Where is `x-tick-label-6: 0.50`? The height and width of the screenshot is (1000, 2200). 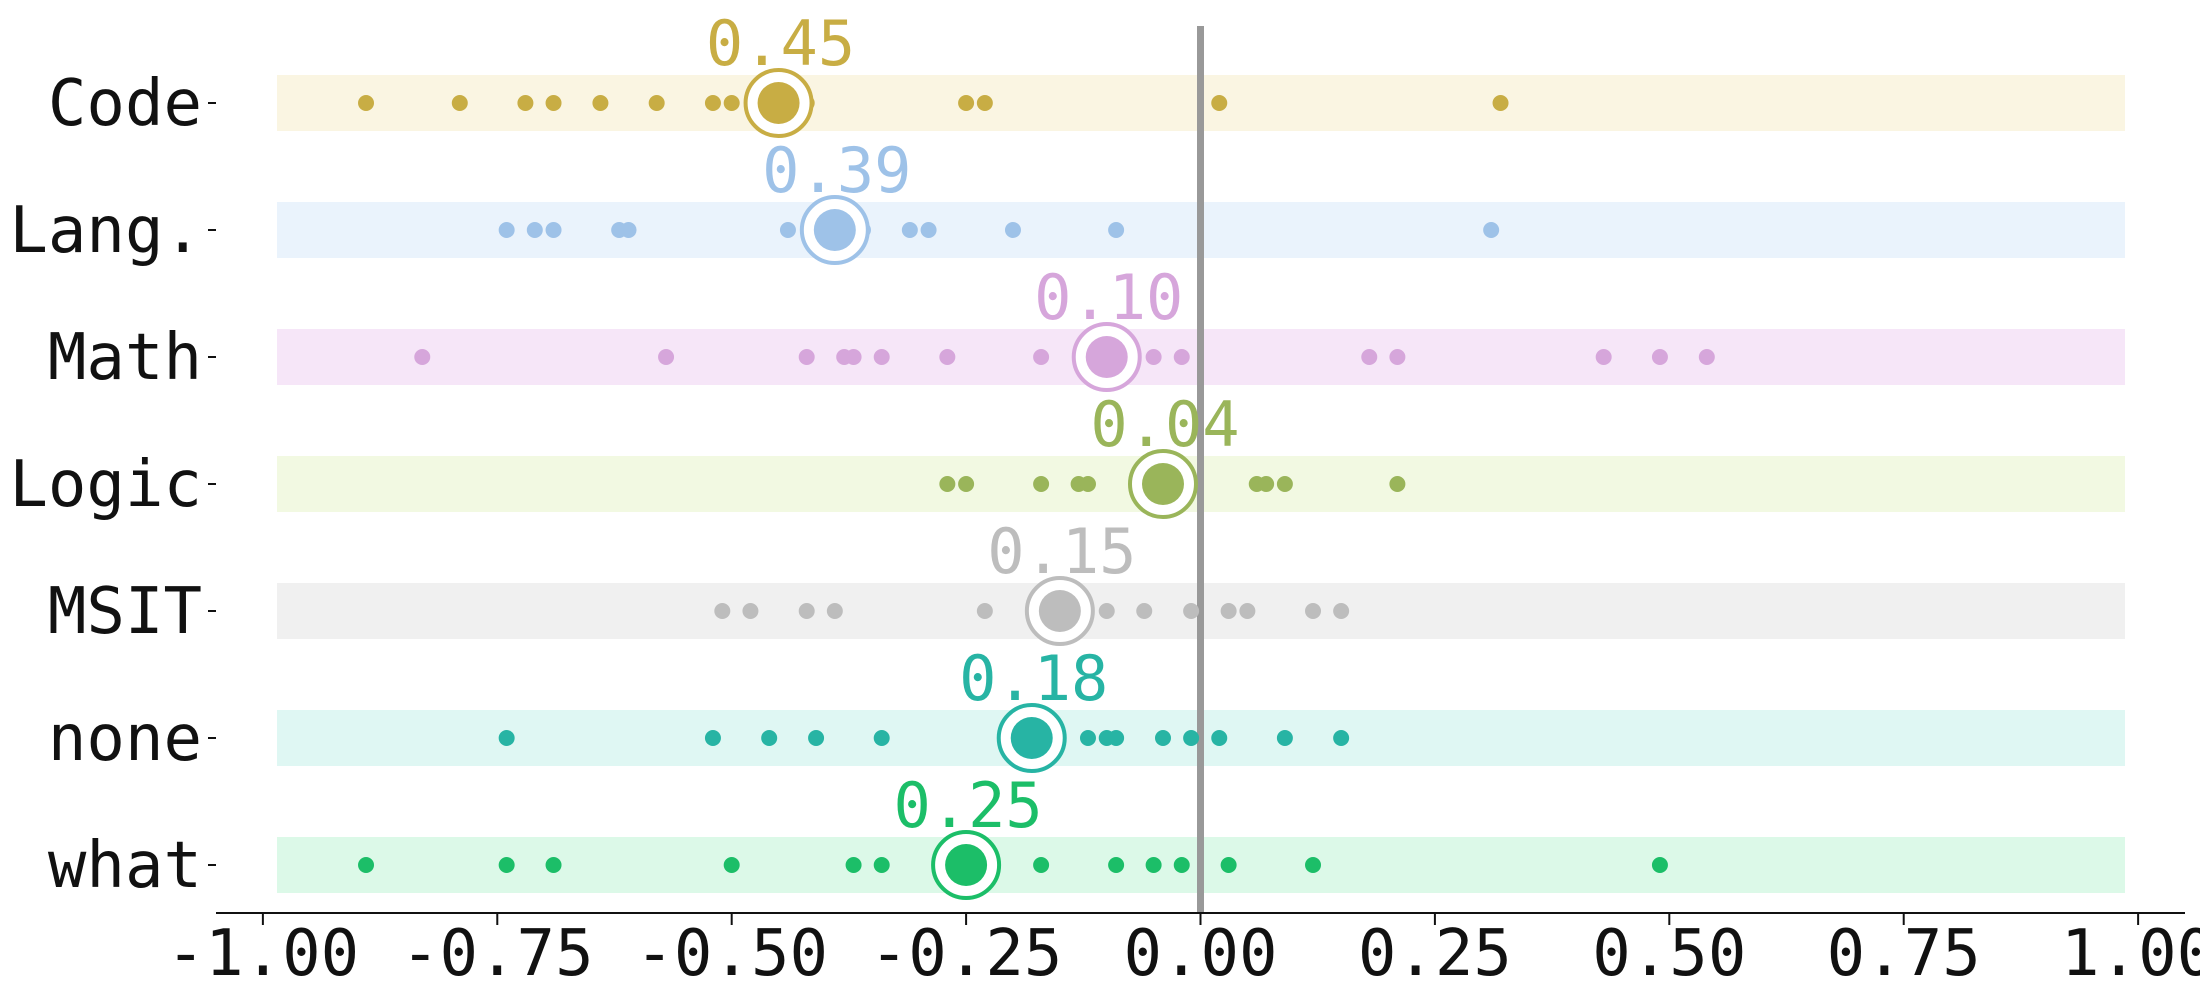 x-tick-label-6: 0.50 is located at coordinates (1669, 954).